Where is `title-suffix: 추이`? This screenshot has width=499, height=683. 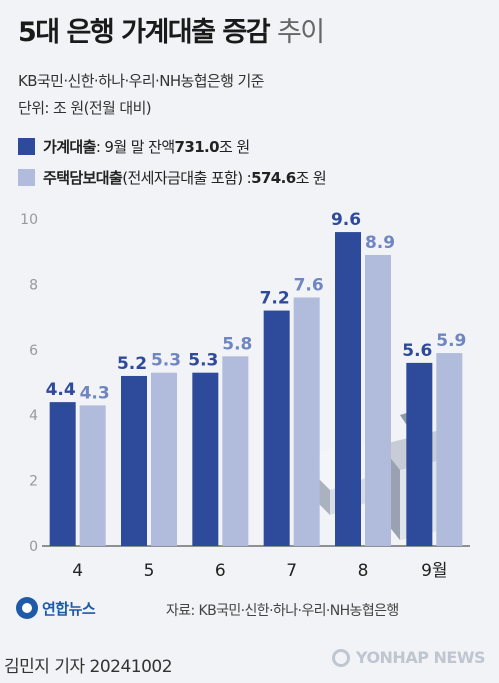 title-suffix: 추이 is located at coordinates (300, 32).